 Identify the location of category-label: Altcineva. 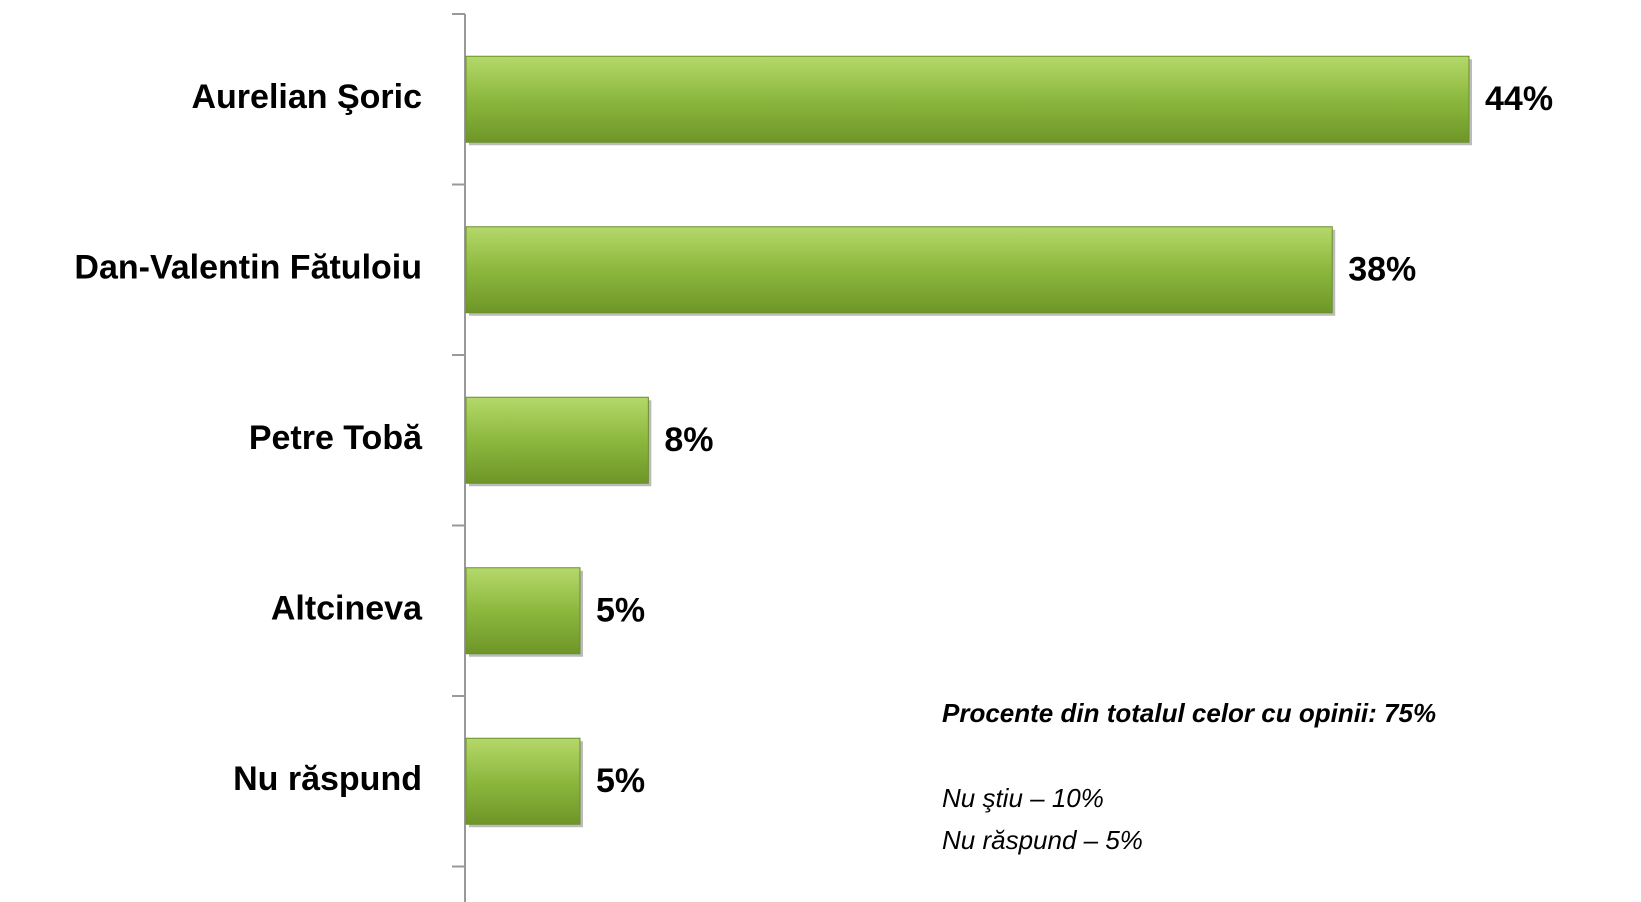
(347, 609).